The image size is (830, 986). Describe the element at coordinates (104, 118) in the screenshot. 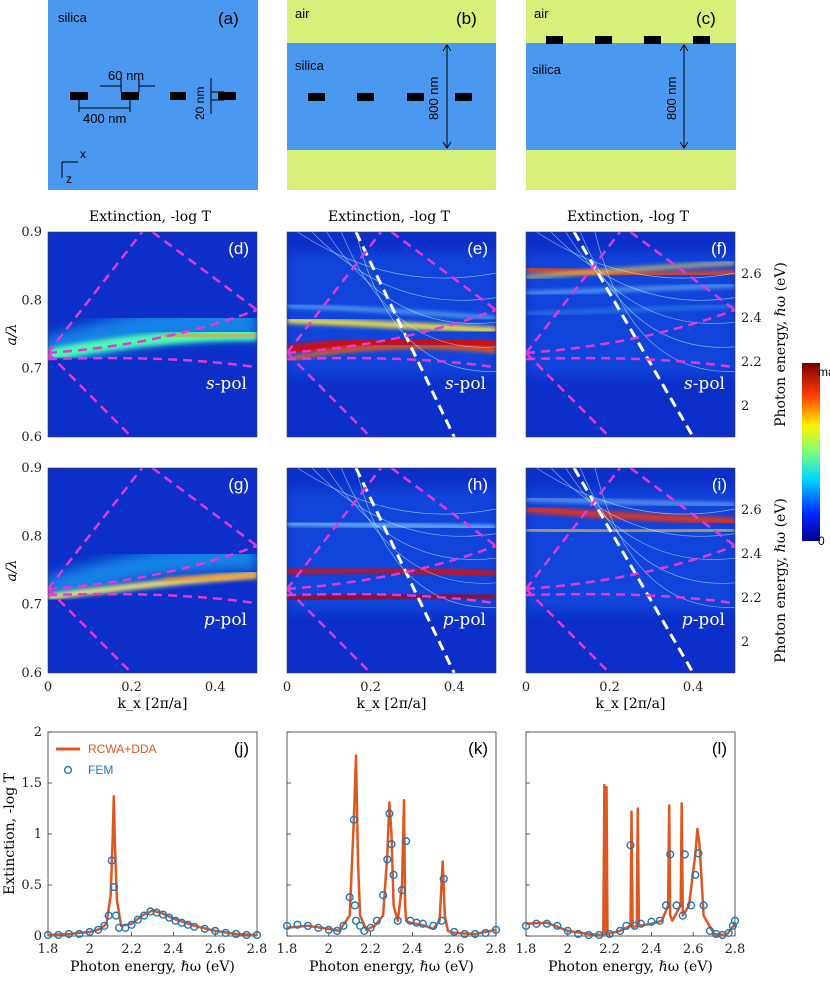

I see `period-label: 400 nm` at that location.